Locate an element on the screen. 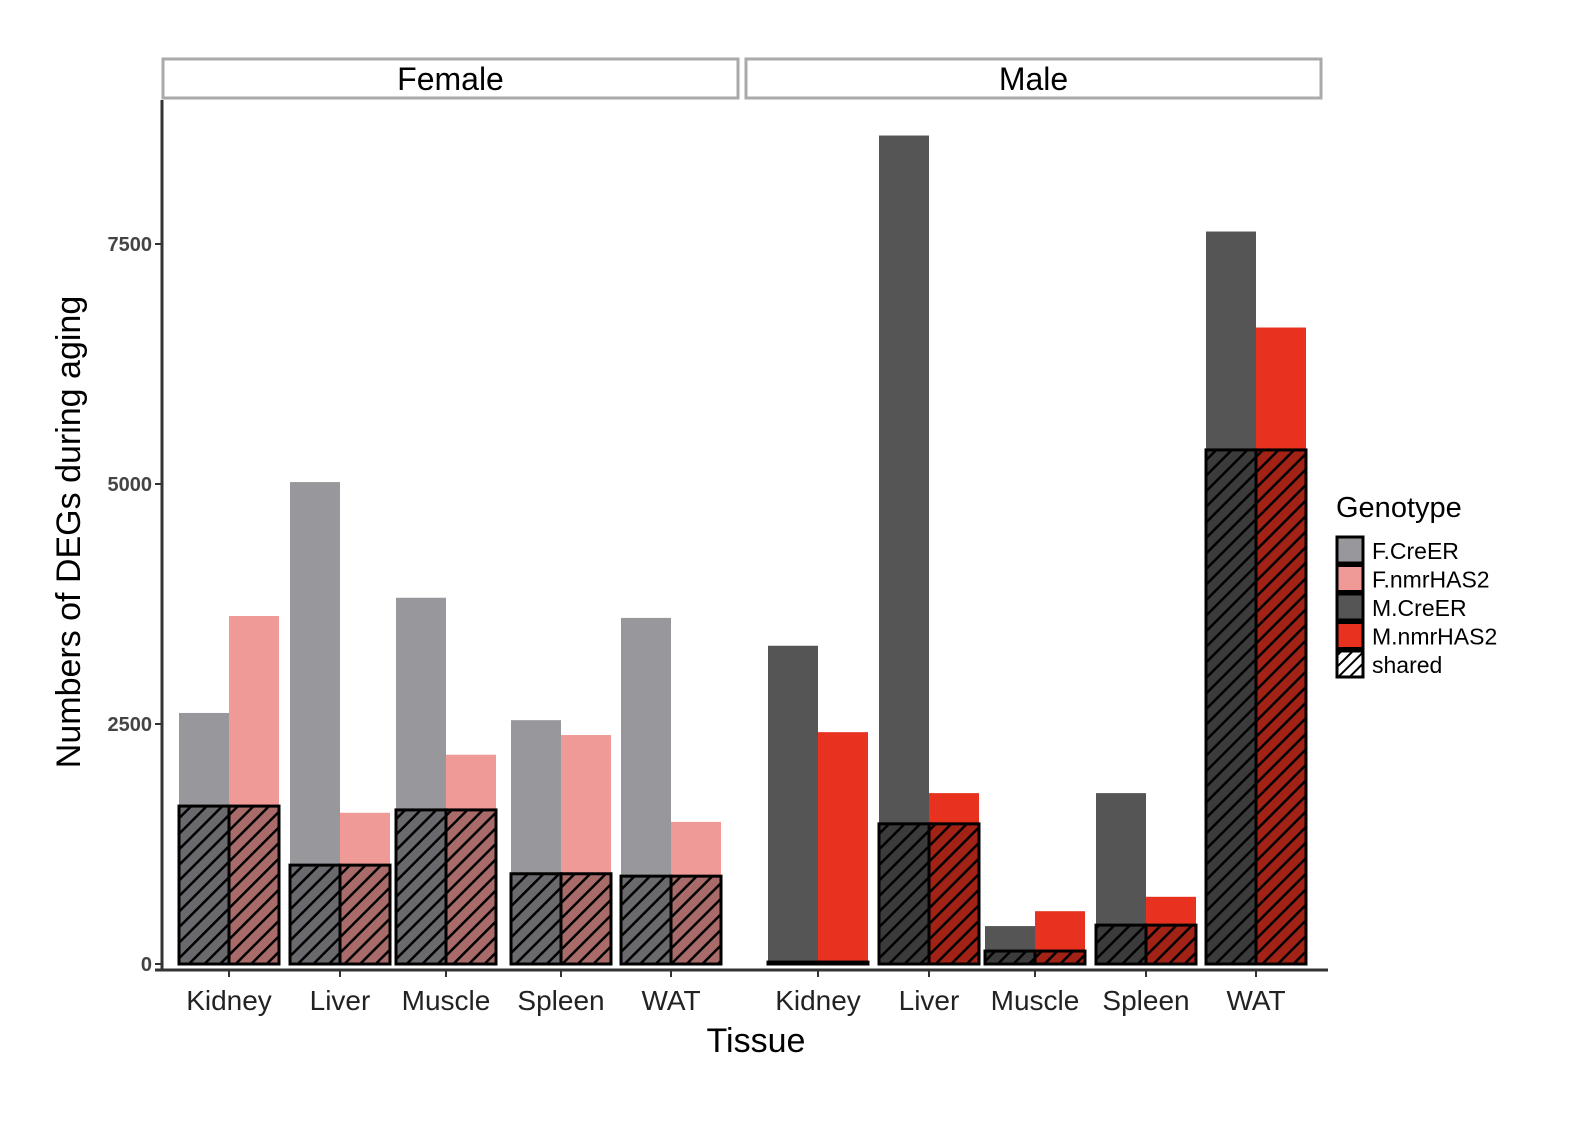  legend-label: F.CreER is located at coordinates (1415, 551).